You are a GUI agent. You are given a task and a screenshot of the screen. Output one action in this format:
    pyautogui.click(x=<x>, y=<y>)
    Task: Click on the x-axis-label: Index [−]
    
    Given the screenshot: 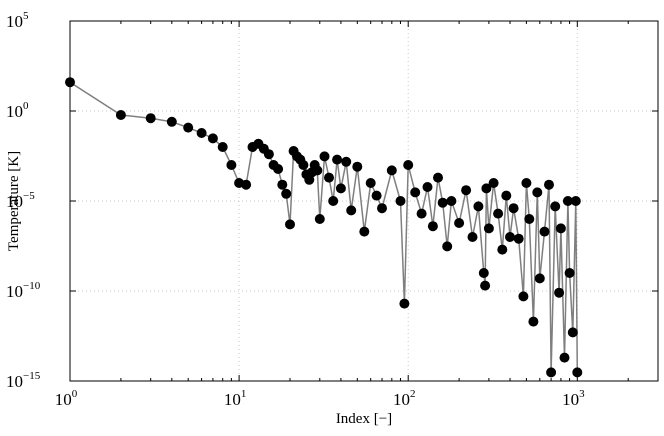 What is the action you would take?
    pyautogui.click(x=364, y=419)
    